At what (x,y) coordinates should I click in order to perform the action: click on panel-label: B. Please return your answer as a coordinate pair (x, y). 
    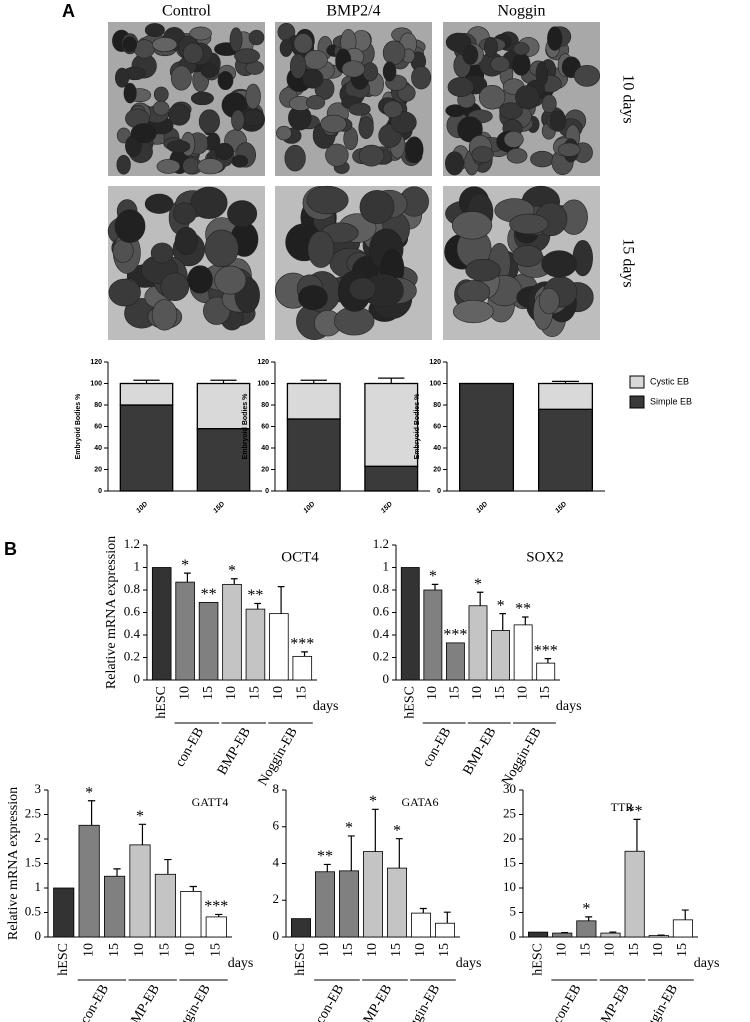
    Looking at the image, I should click on (10, 549).